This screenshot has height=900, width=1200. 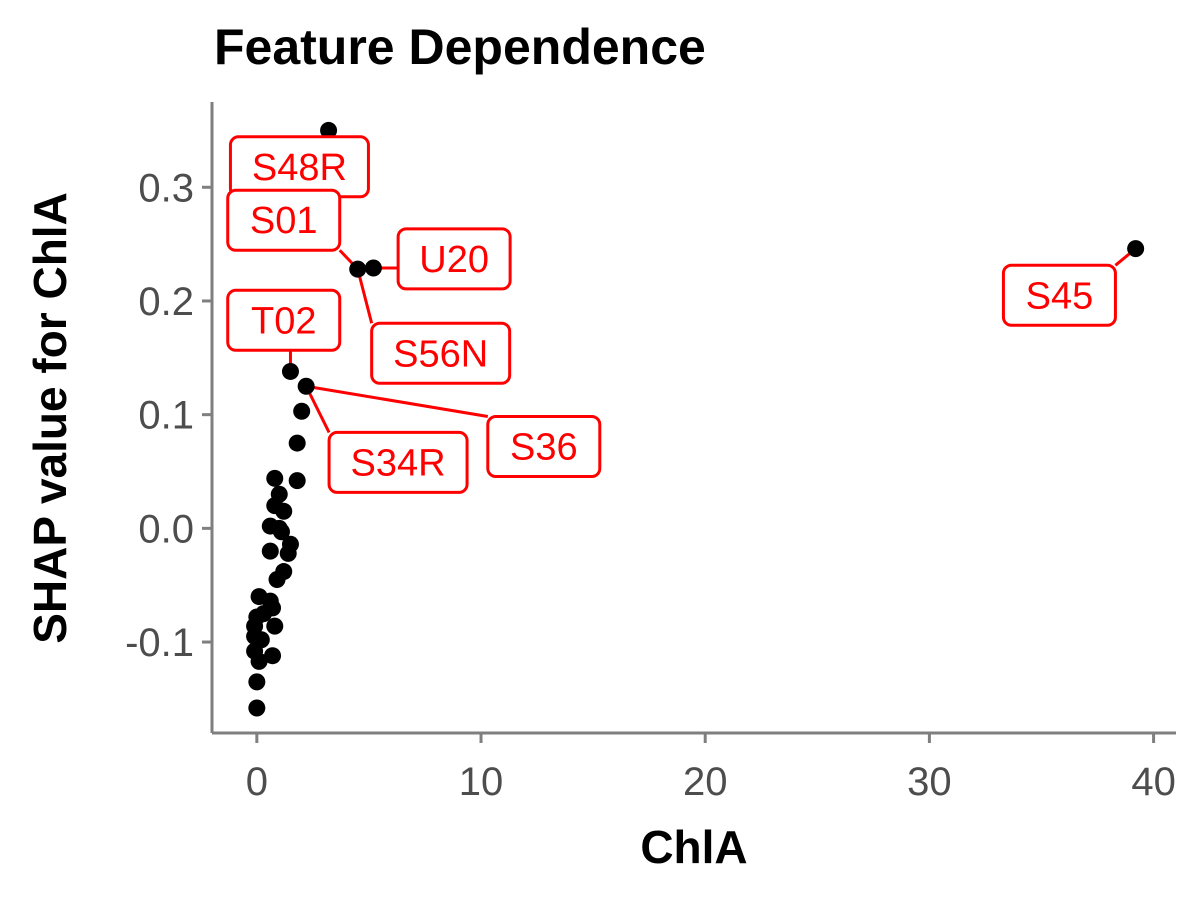 What do you see at coordinates (929, 782) in the screenshot?
I see `x-tick-label: 30` at bounding box center [929, 782].